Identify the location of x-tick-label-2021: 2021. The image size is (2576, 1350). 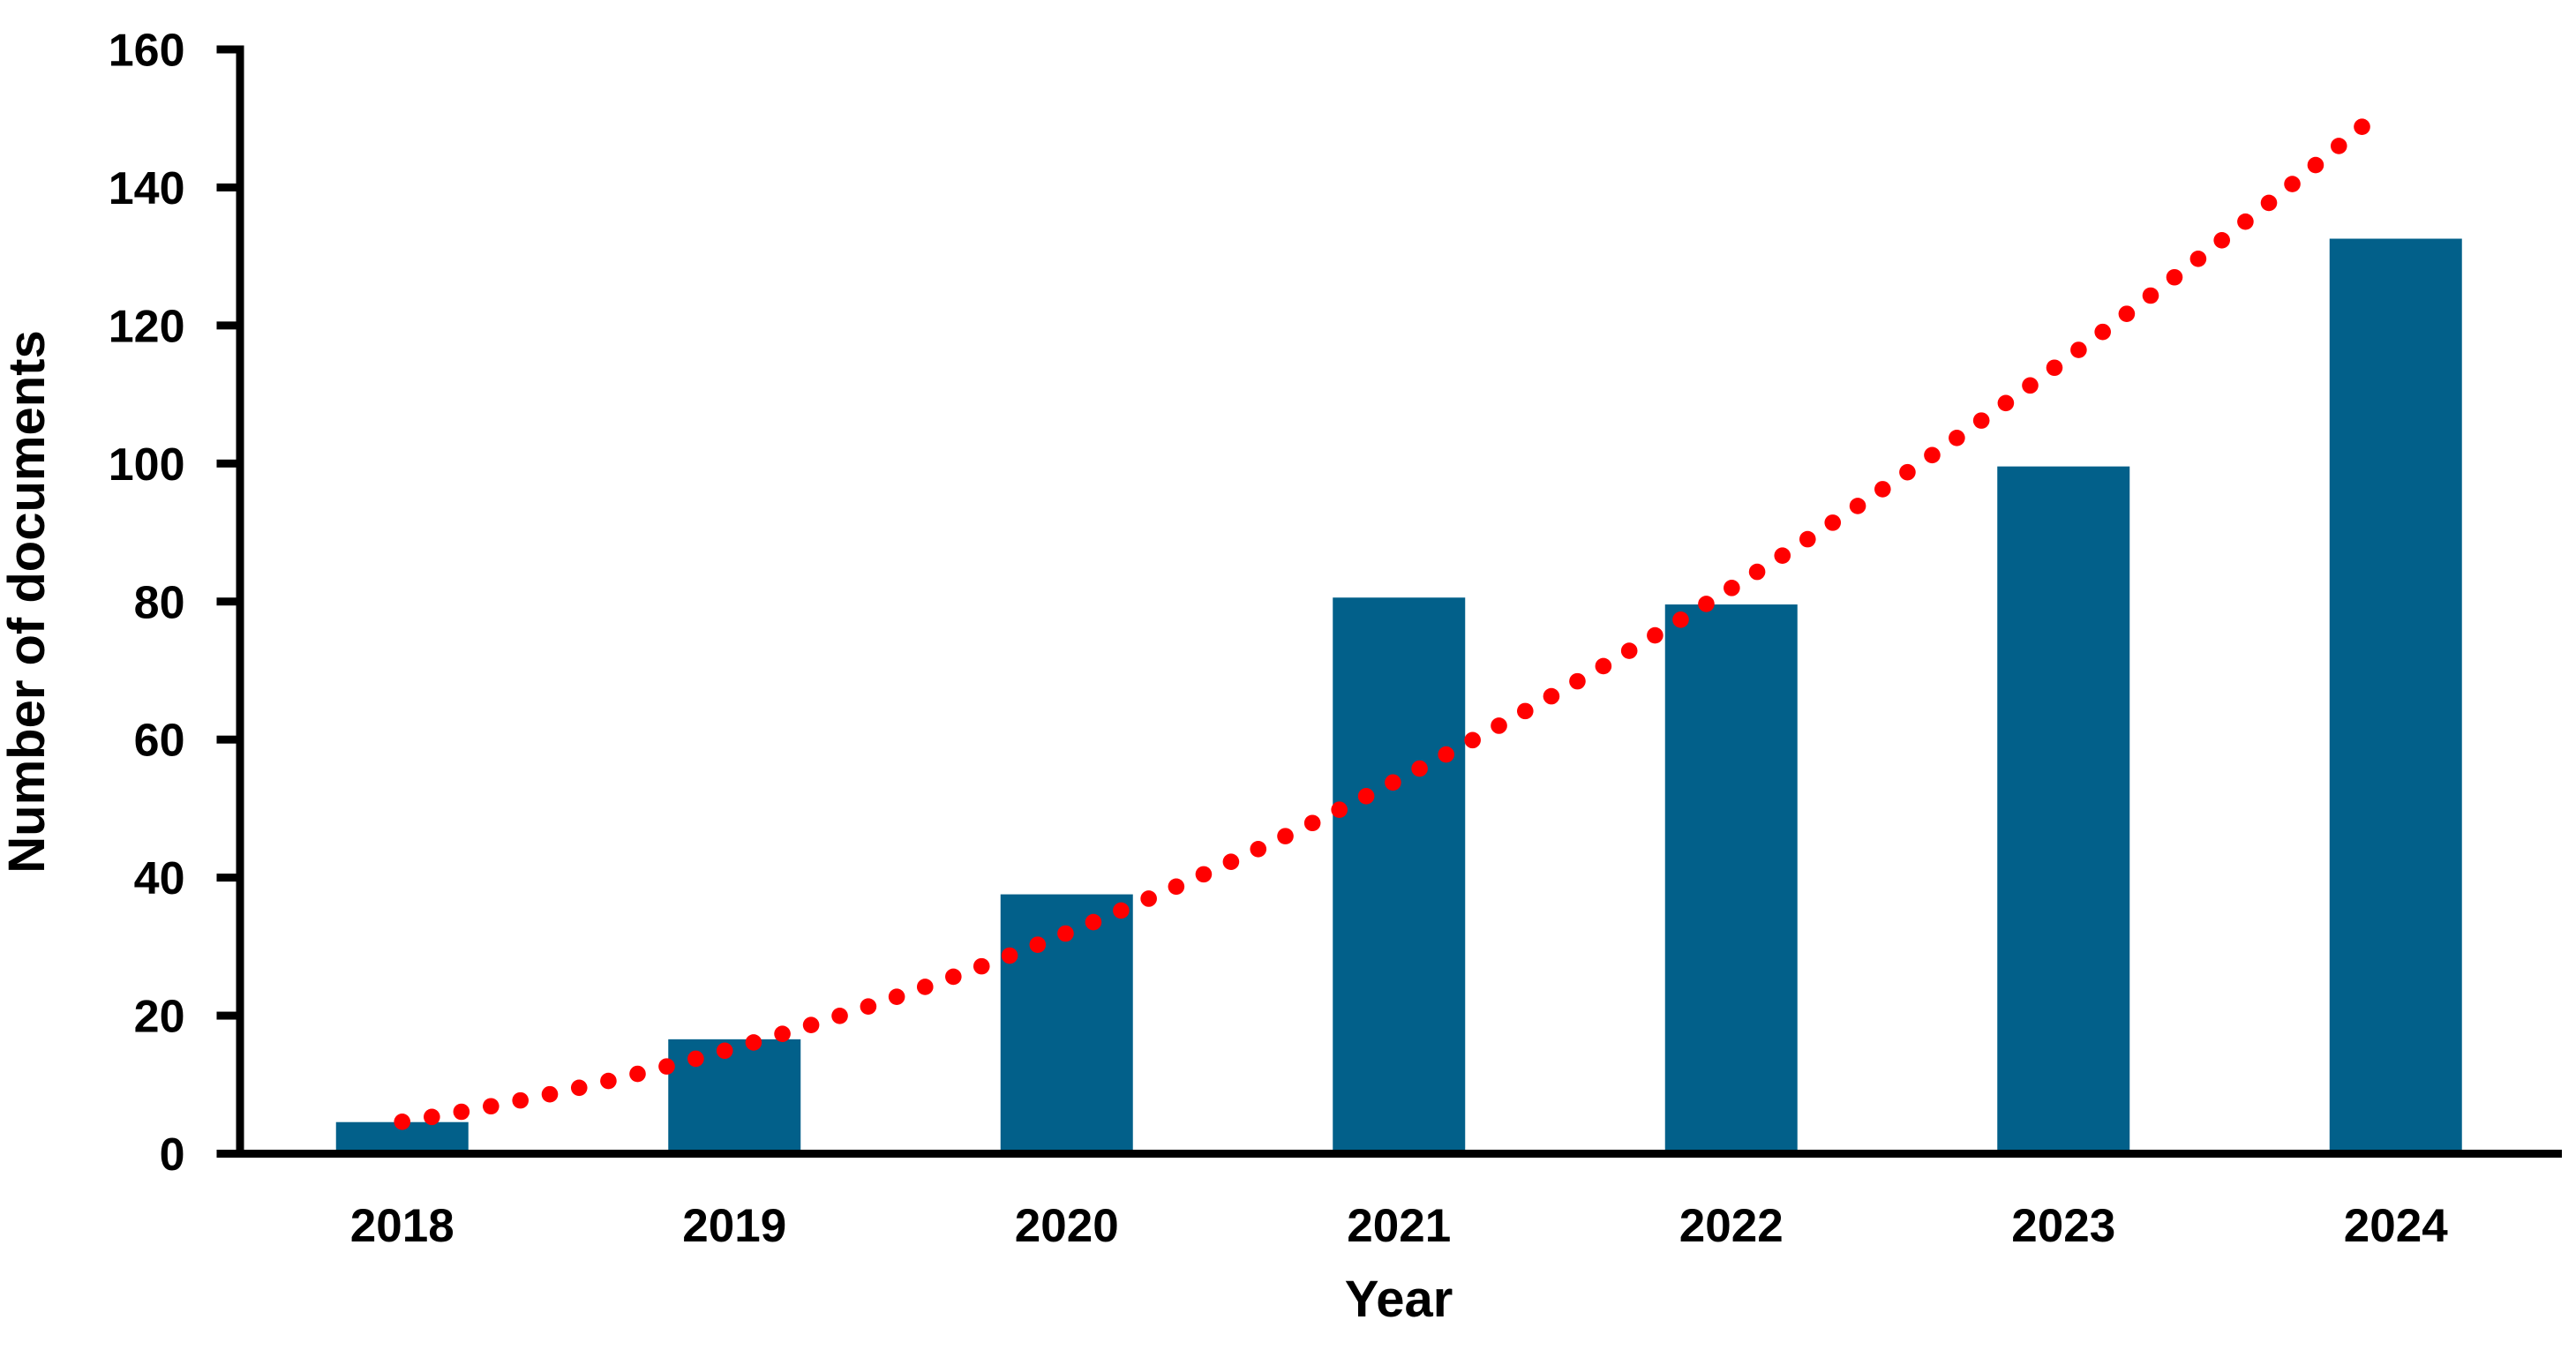
(1399, 1226).